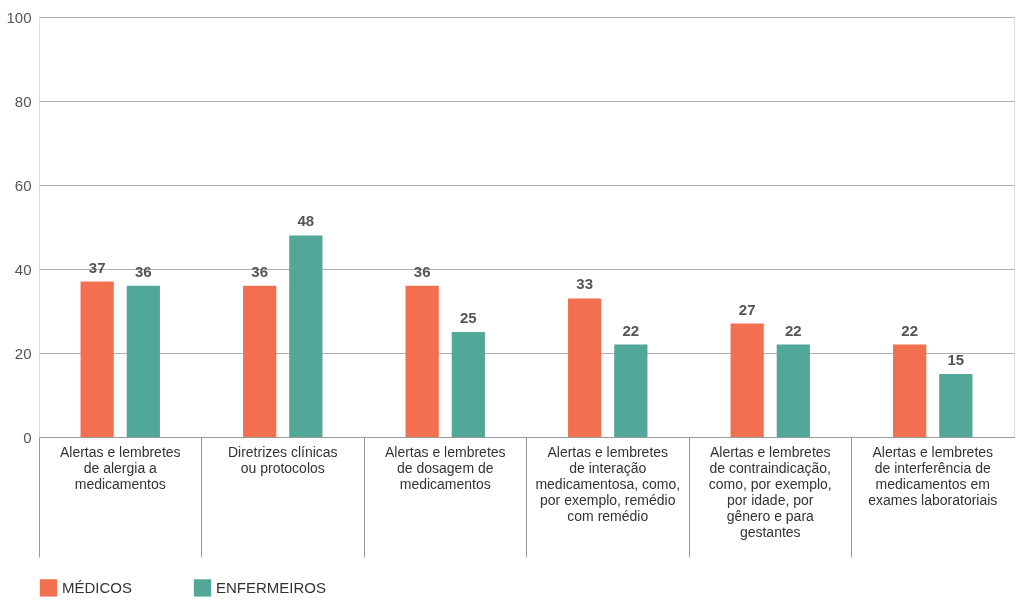  What do you see at coordinates (585, 284) in the screenshot?
I see `data-label: 33` at bounding box center [585, 284].